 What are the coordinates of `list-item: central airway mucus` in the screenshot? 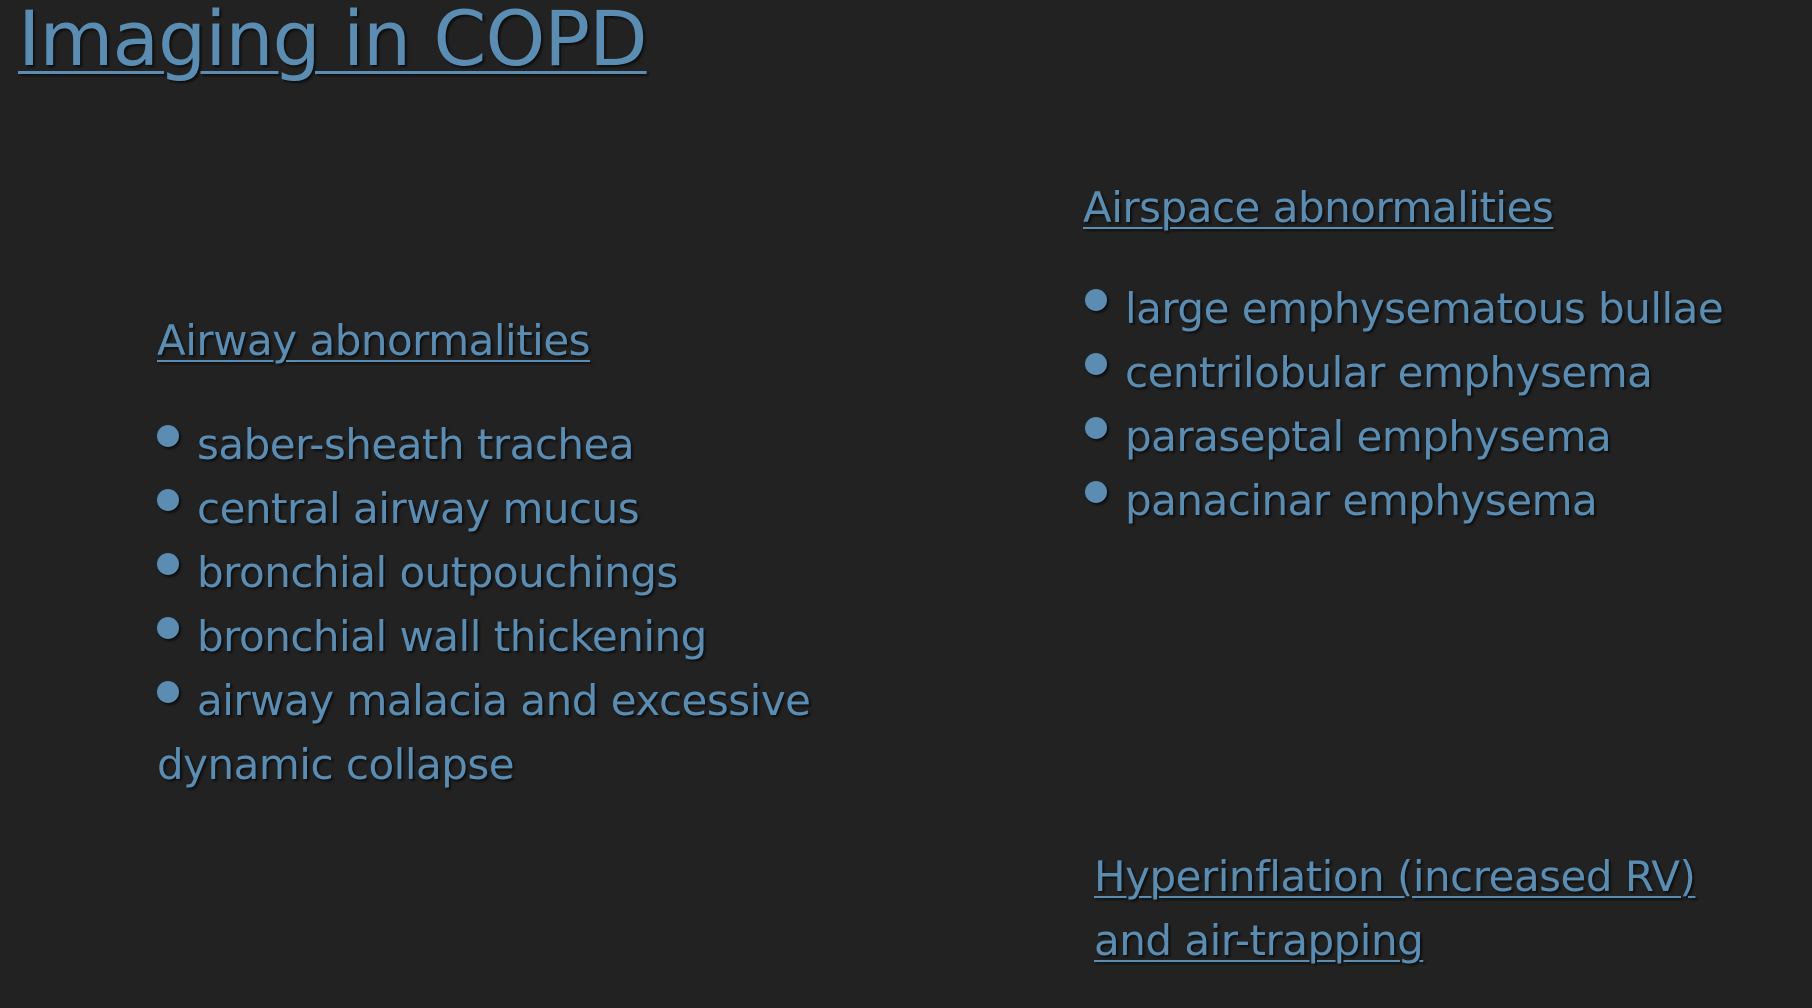 It's located at (517, 509).